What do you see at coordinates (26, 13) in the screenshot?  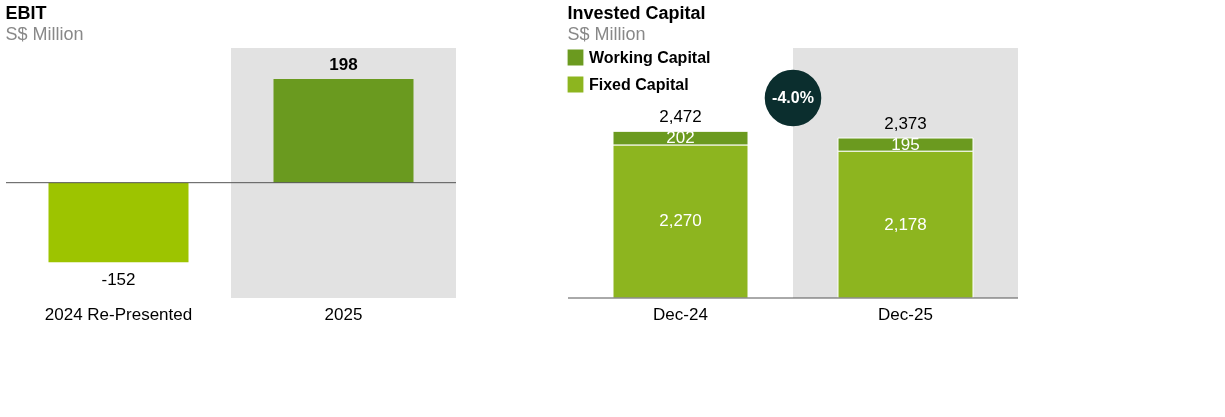 I see `chart-title: EBIT` at bounding box center [26, 13].